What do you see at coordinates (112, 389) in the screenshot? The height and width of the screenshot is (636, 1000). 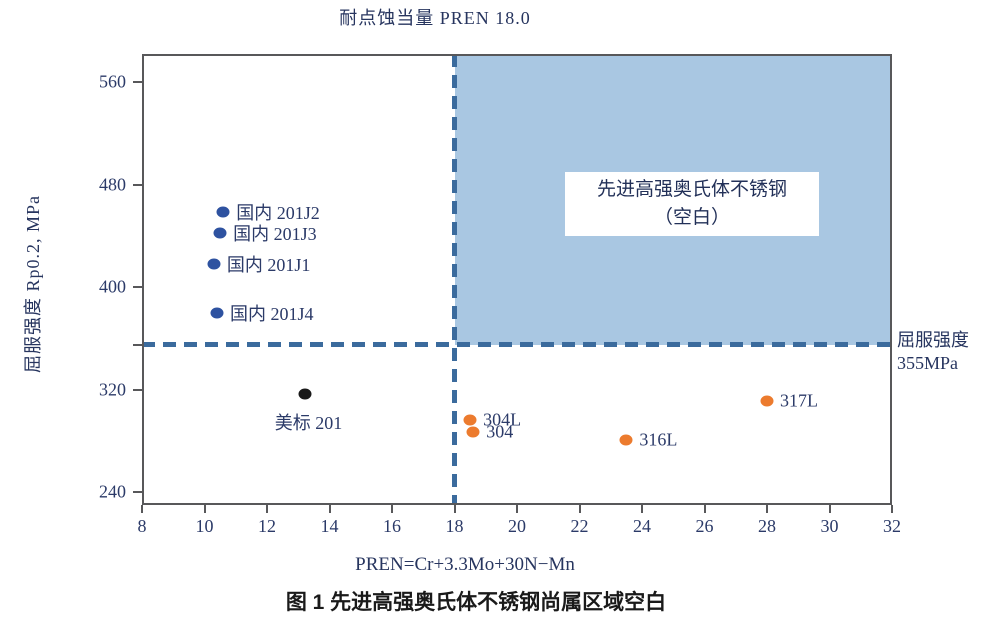 I see `y-tick-label-320: 320` at bounding box center [112, 389].